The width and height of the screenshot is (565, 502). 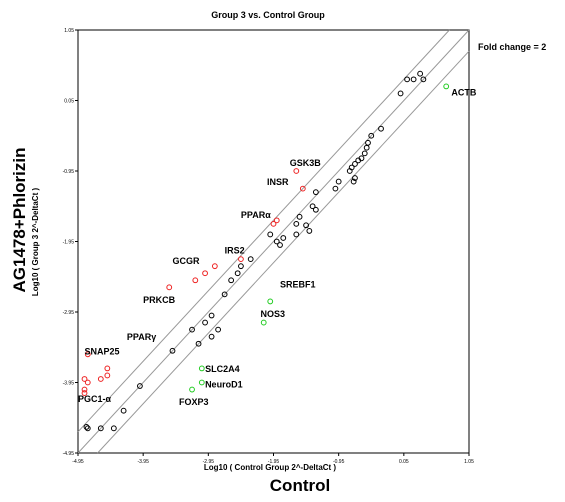 I want to click on gene-label: PPARα, so click(x=256, y=215).